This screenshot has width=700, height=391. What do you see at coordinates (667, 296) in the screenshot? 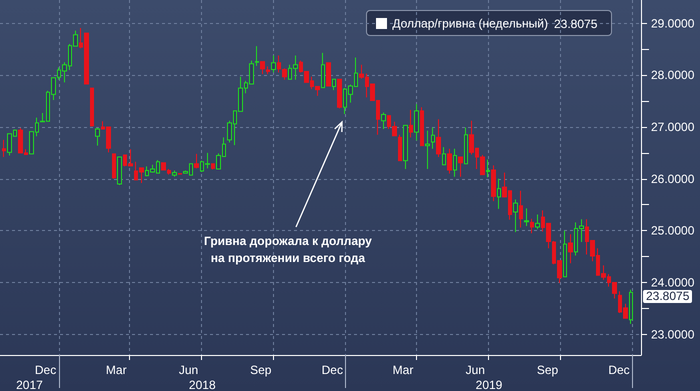
I see `text: 23.8075` at bounding box center [667, 296].